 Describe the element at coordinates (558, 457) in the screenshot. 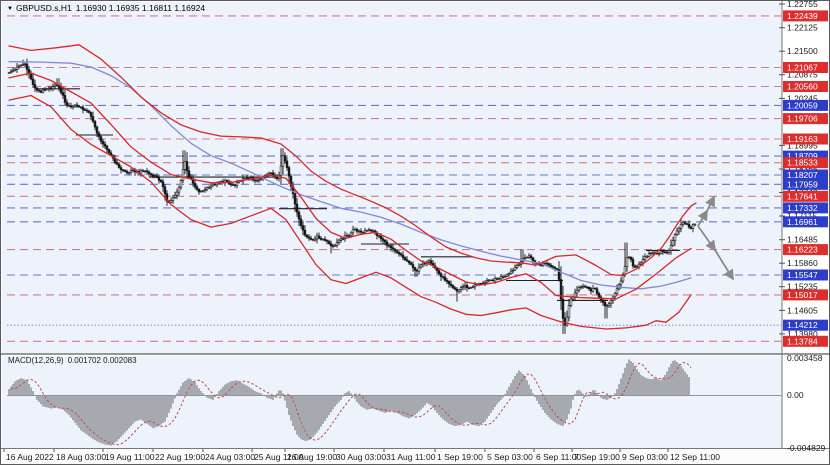

I see `time-tick-label: 6 Sep 11:00` at that location.